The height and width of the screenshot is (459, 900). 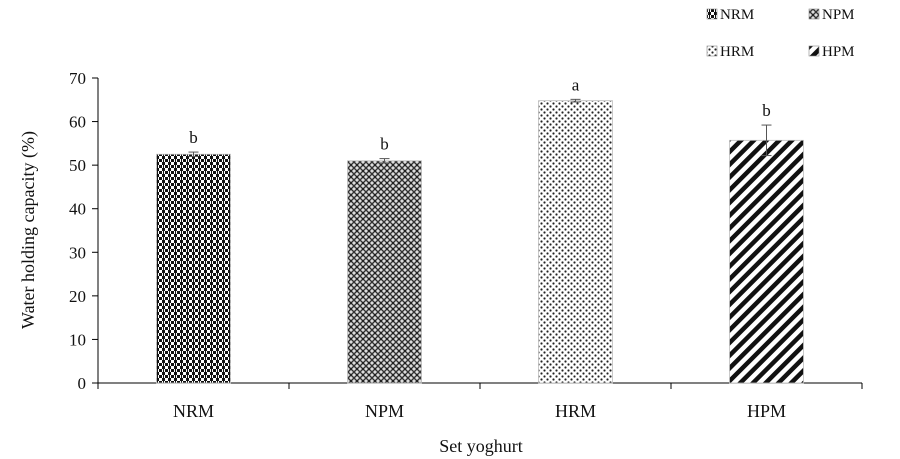 I want to click on legend: NRM NPM HRM HPM, so click(x=780, y=33).